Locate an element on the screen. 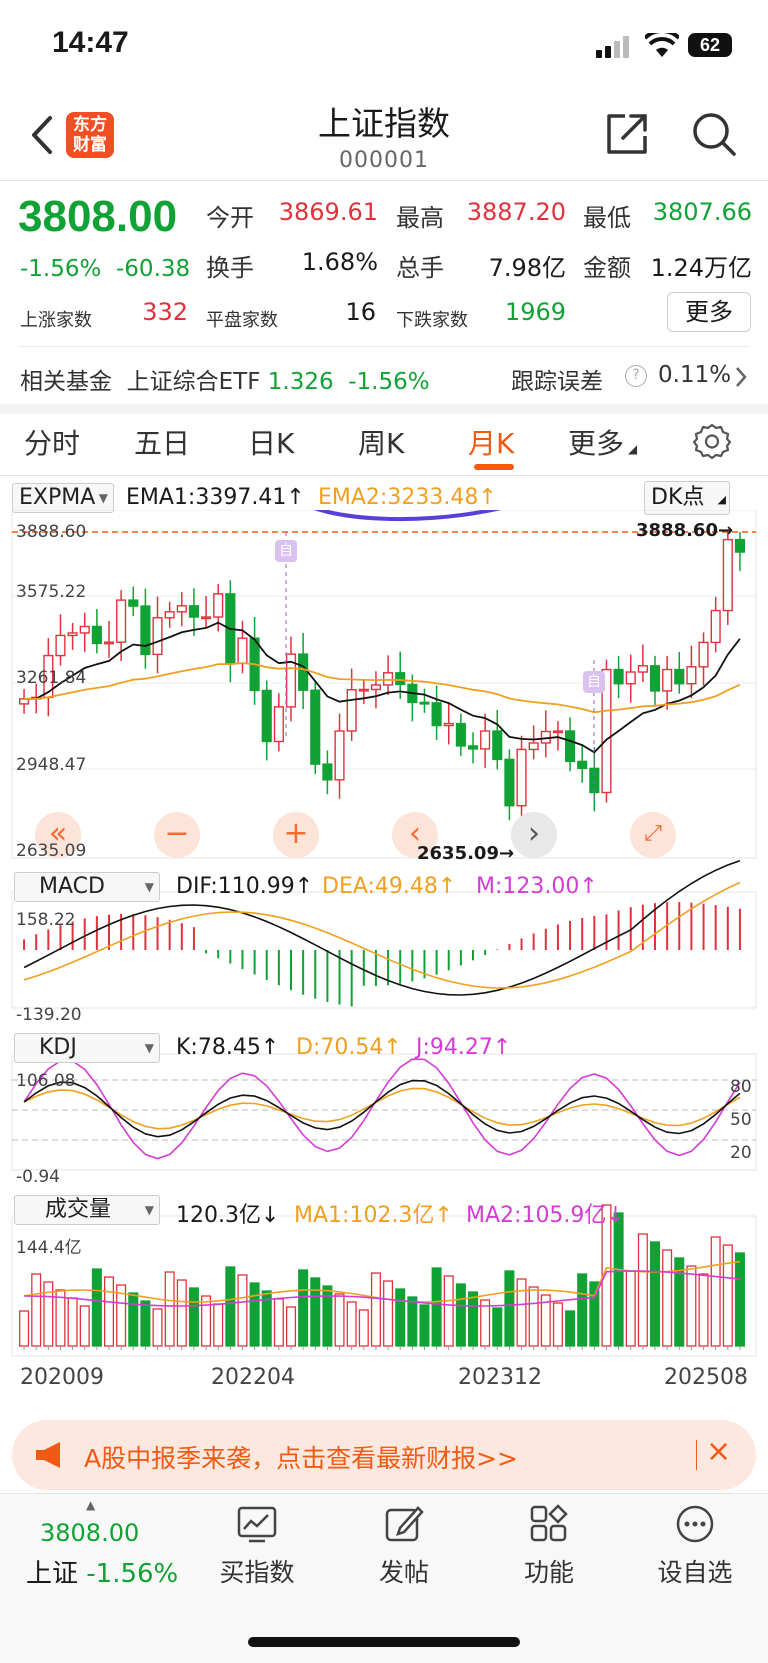 Image resolution: width=768 pixels, height=1663 pixels. scroll-left-fast-icon: « is located at coordinates (58, 835).